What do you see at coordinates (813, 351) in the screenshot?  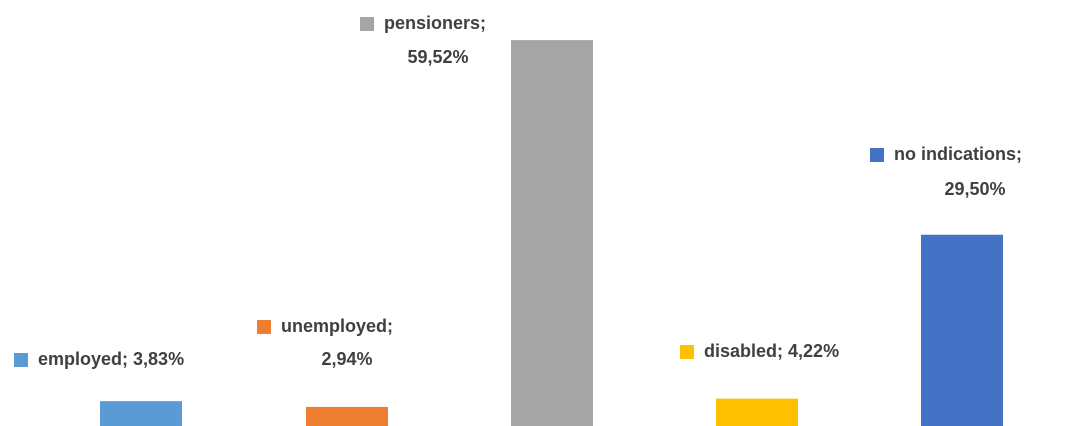 I see `value-label: 4,22%` at bounding box center [813, 351].